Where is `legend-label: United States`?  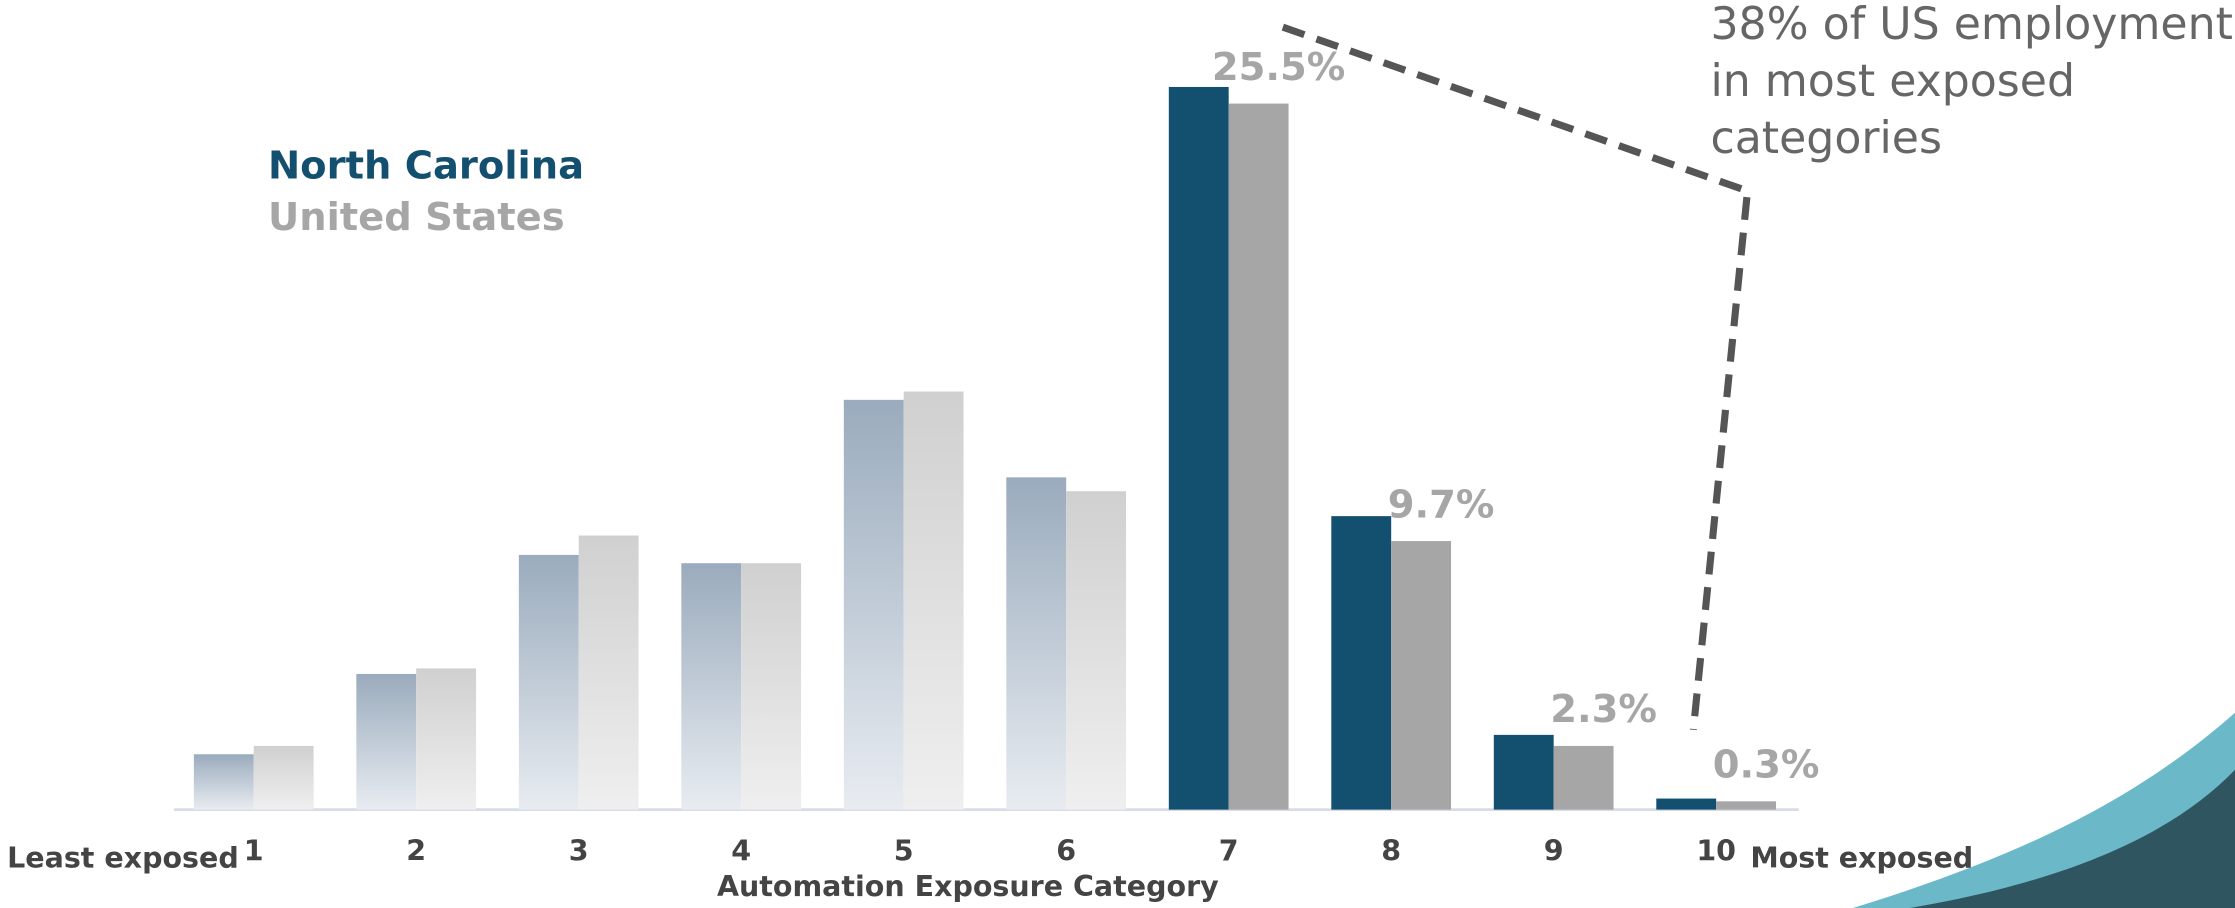
legend-label: United States is located at coordinates (416, 217).